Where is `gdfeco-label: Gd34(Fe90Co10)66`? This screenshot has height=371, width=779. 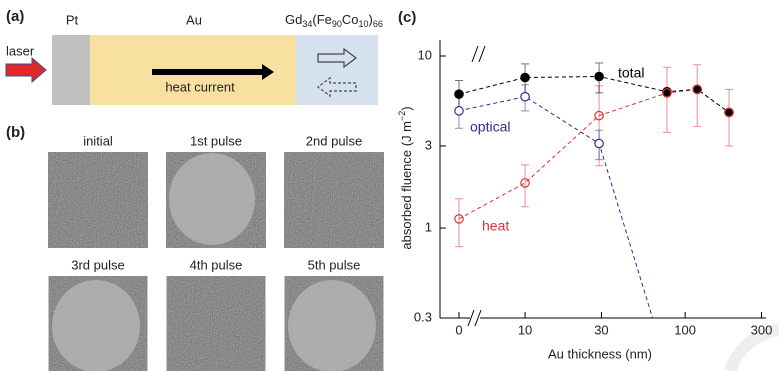
gdfeco-label: Gd34(Fe90Co10)66 is located at coordinates (334, 20).